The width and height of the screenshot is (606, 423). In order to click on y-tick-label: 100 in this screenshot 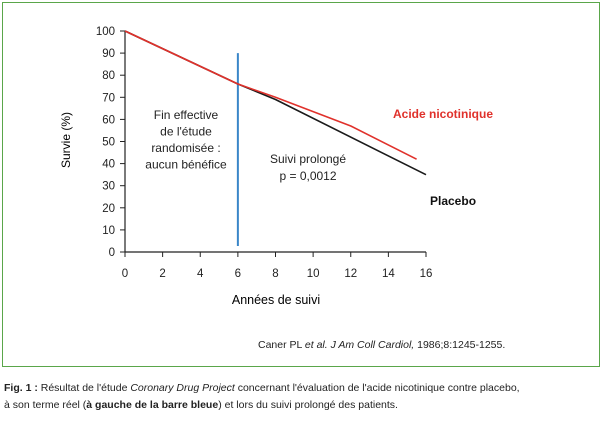, I will do `click(105, 32)`.